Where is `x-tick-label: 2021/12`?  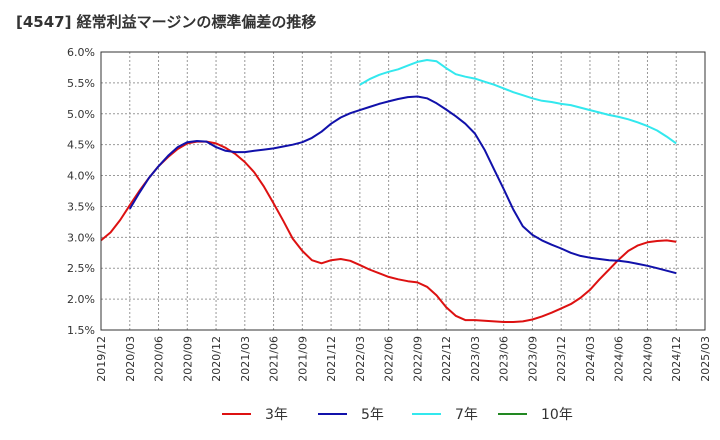 x-tick-label: 2021/12 is located at coordinates (331, 359).